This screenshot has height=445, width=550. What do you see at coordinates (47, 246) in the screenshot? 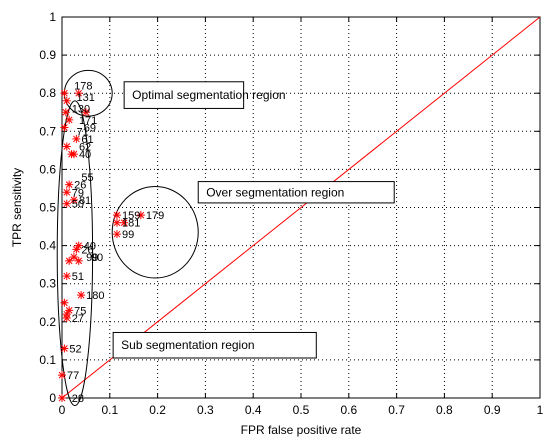
I see `y-tick-label: 0.4` at bounding box center [47, 246].